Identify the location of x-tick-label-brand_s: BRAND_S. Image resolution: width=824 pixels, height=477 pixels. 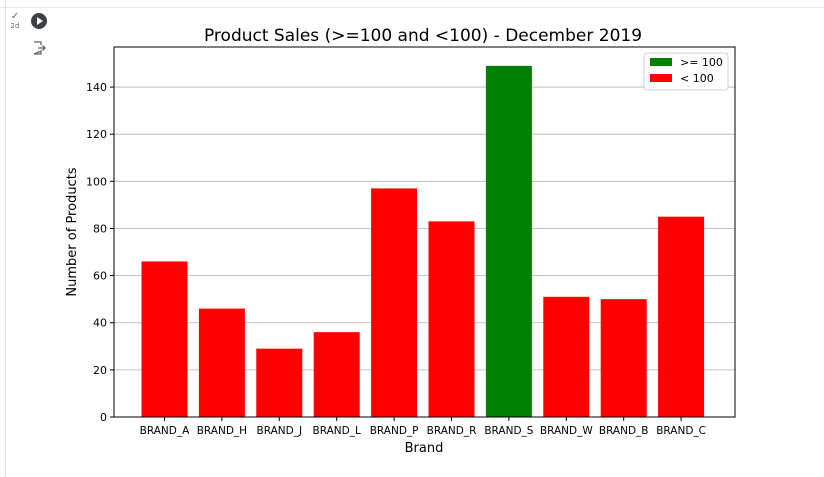
(508, 431).